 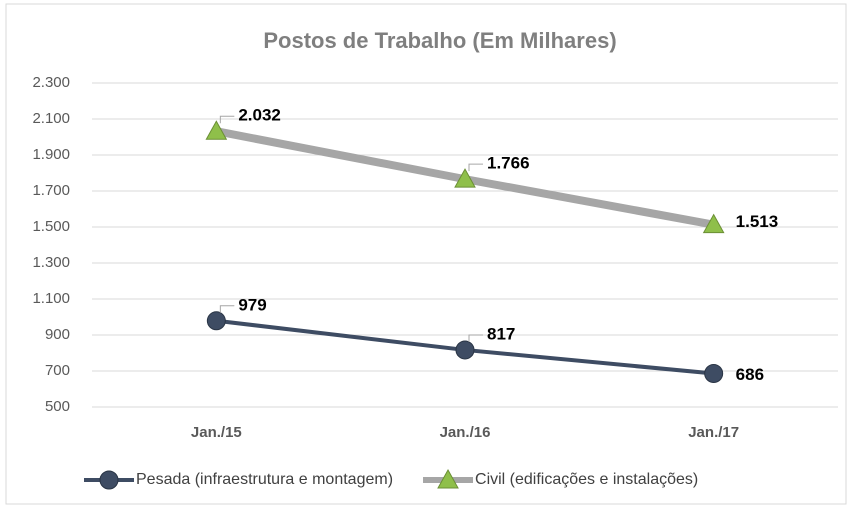 I want to click on y-tick-label: 1.900, so click(x=51, y=154).